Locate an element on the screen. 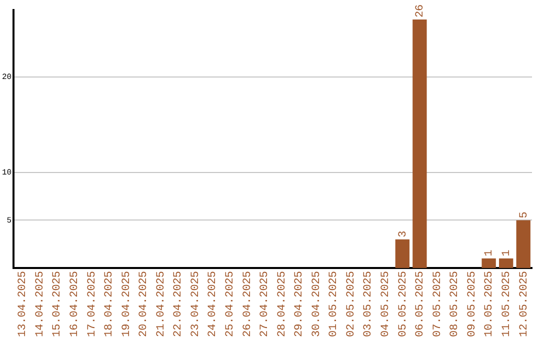  x-tick-label: 18.04.2025 is located at coordinates (110, 304).